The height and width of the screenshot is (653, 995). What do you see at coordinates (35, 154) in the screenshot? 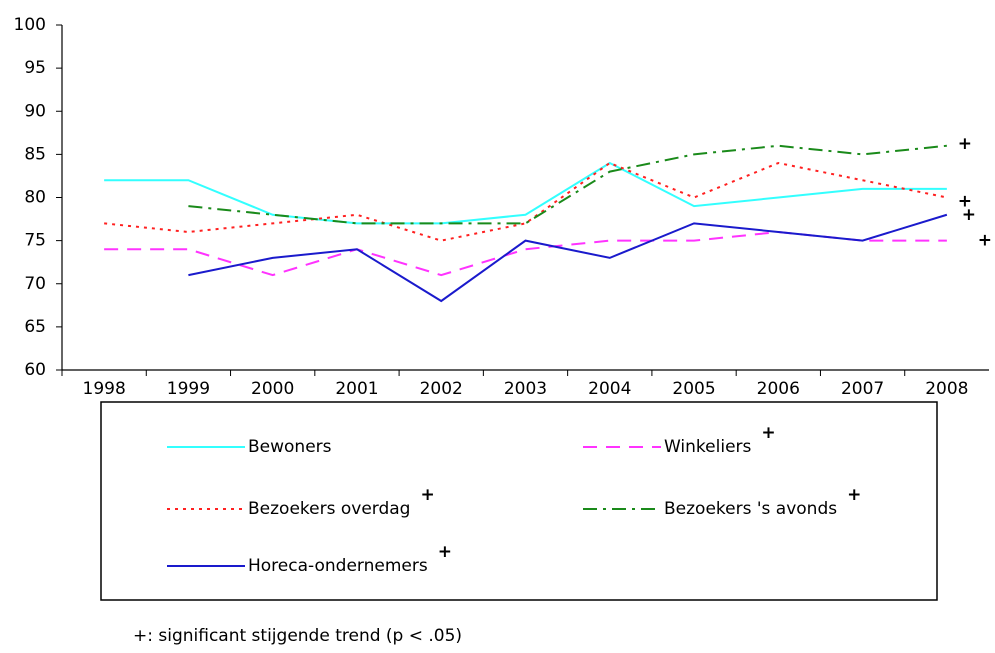
I see `y-tick-label: 85` at bounding box center [35, 154].